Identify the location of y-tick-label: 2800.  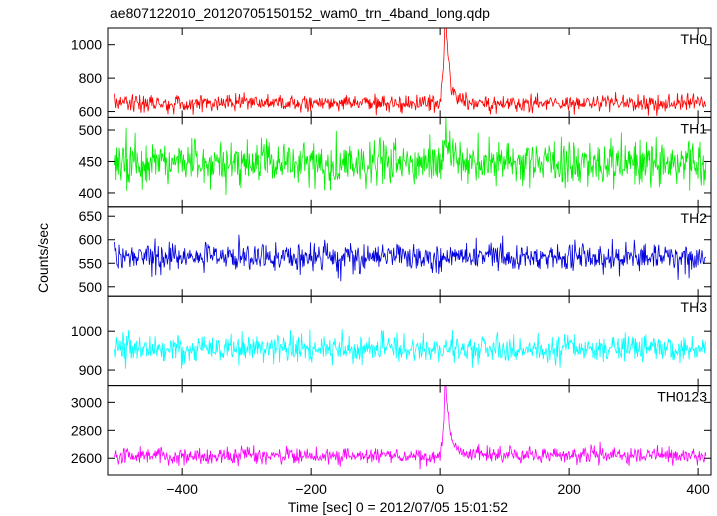
(86, 430).